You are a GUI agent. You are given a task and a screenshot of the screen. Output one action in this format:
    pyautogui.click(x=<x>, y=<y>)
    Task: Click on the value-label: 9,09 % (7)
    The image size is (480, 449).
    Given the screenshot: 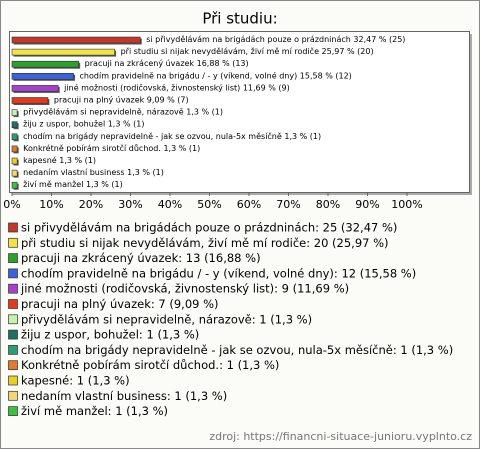 What is the action you would take?
    pyautogui.click(x=168, y=99)
    